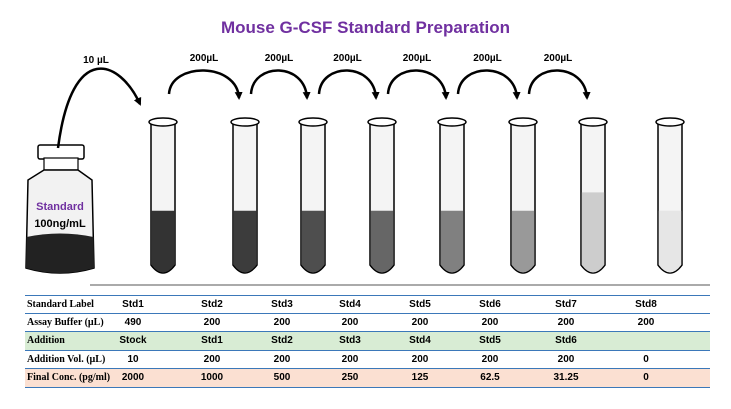 The image size is (731, 409). I want to click on table-cell: 10, so click(133, 359).